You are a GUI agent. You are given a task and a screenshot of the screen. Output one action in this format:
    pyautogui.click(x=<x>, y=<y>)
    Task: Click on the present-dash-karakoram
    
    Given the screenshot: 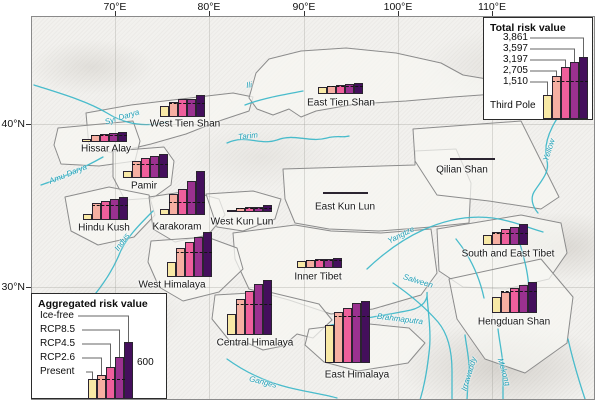 What is the action you would take?
    pyautogui.click(x=187, y=202)
    